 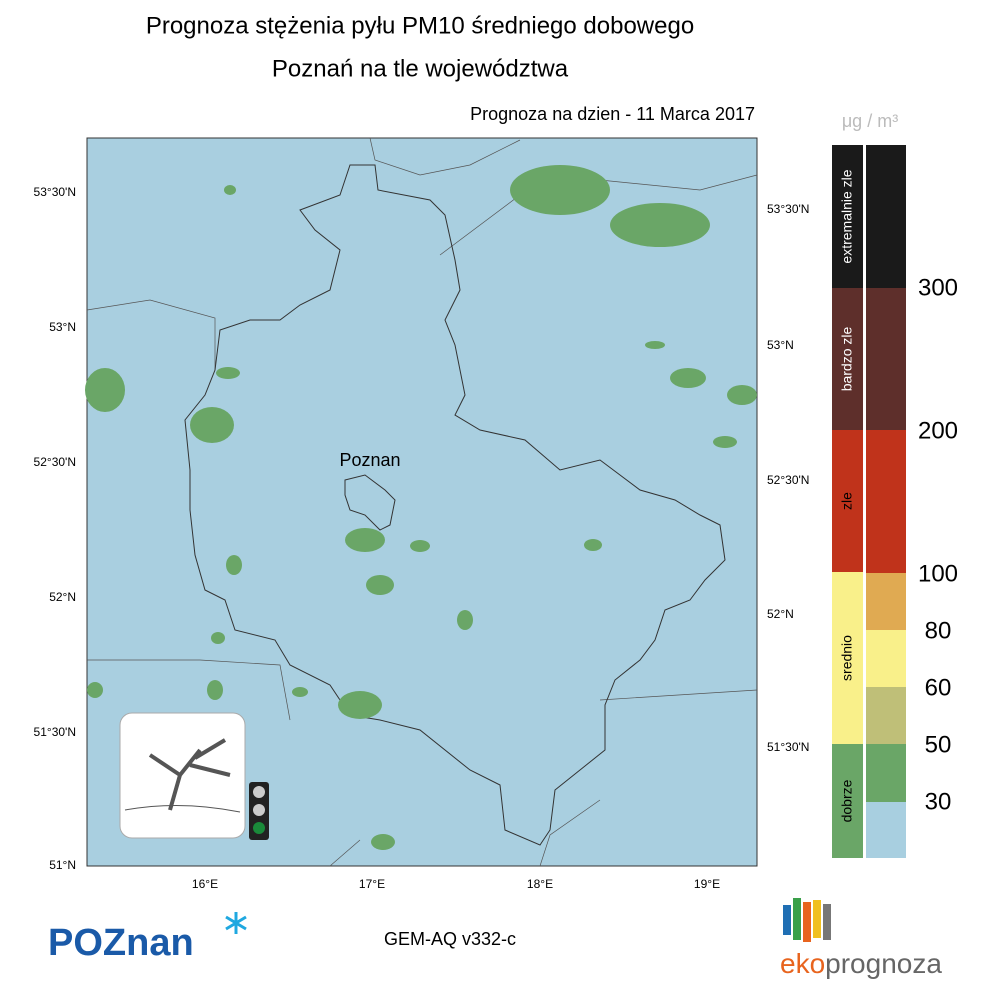 I want to click on brand-left: eko, so click(x=802, y=963).